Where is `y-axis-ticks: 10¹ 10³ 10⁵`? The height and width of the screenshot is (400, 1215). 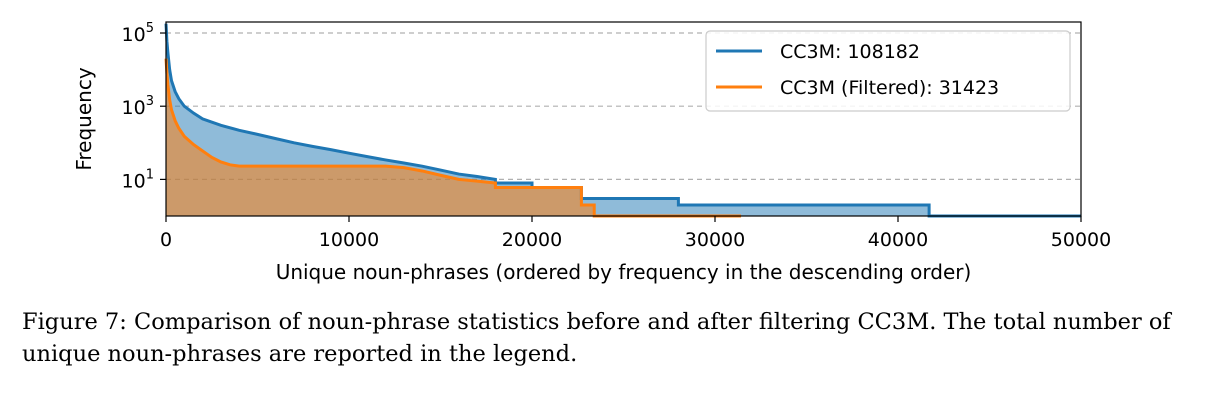
y-axis-ticks: 10¹ 10³ 10⁵ is located at coordinates (144, 106).